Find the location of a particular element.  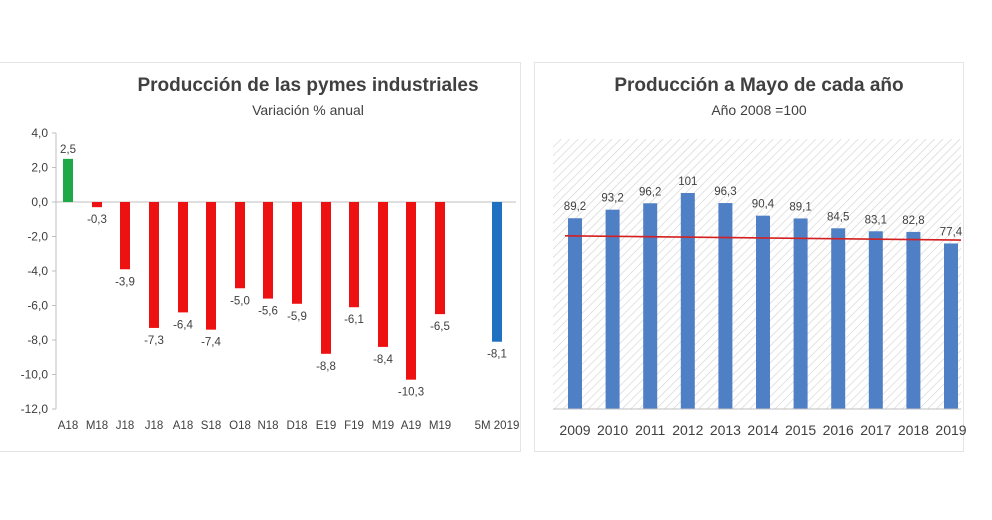

x-tick-label: D18 is located at coordinates (296, 426).